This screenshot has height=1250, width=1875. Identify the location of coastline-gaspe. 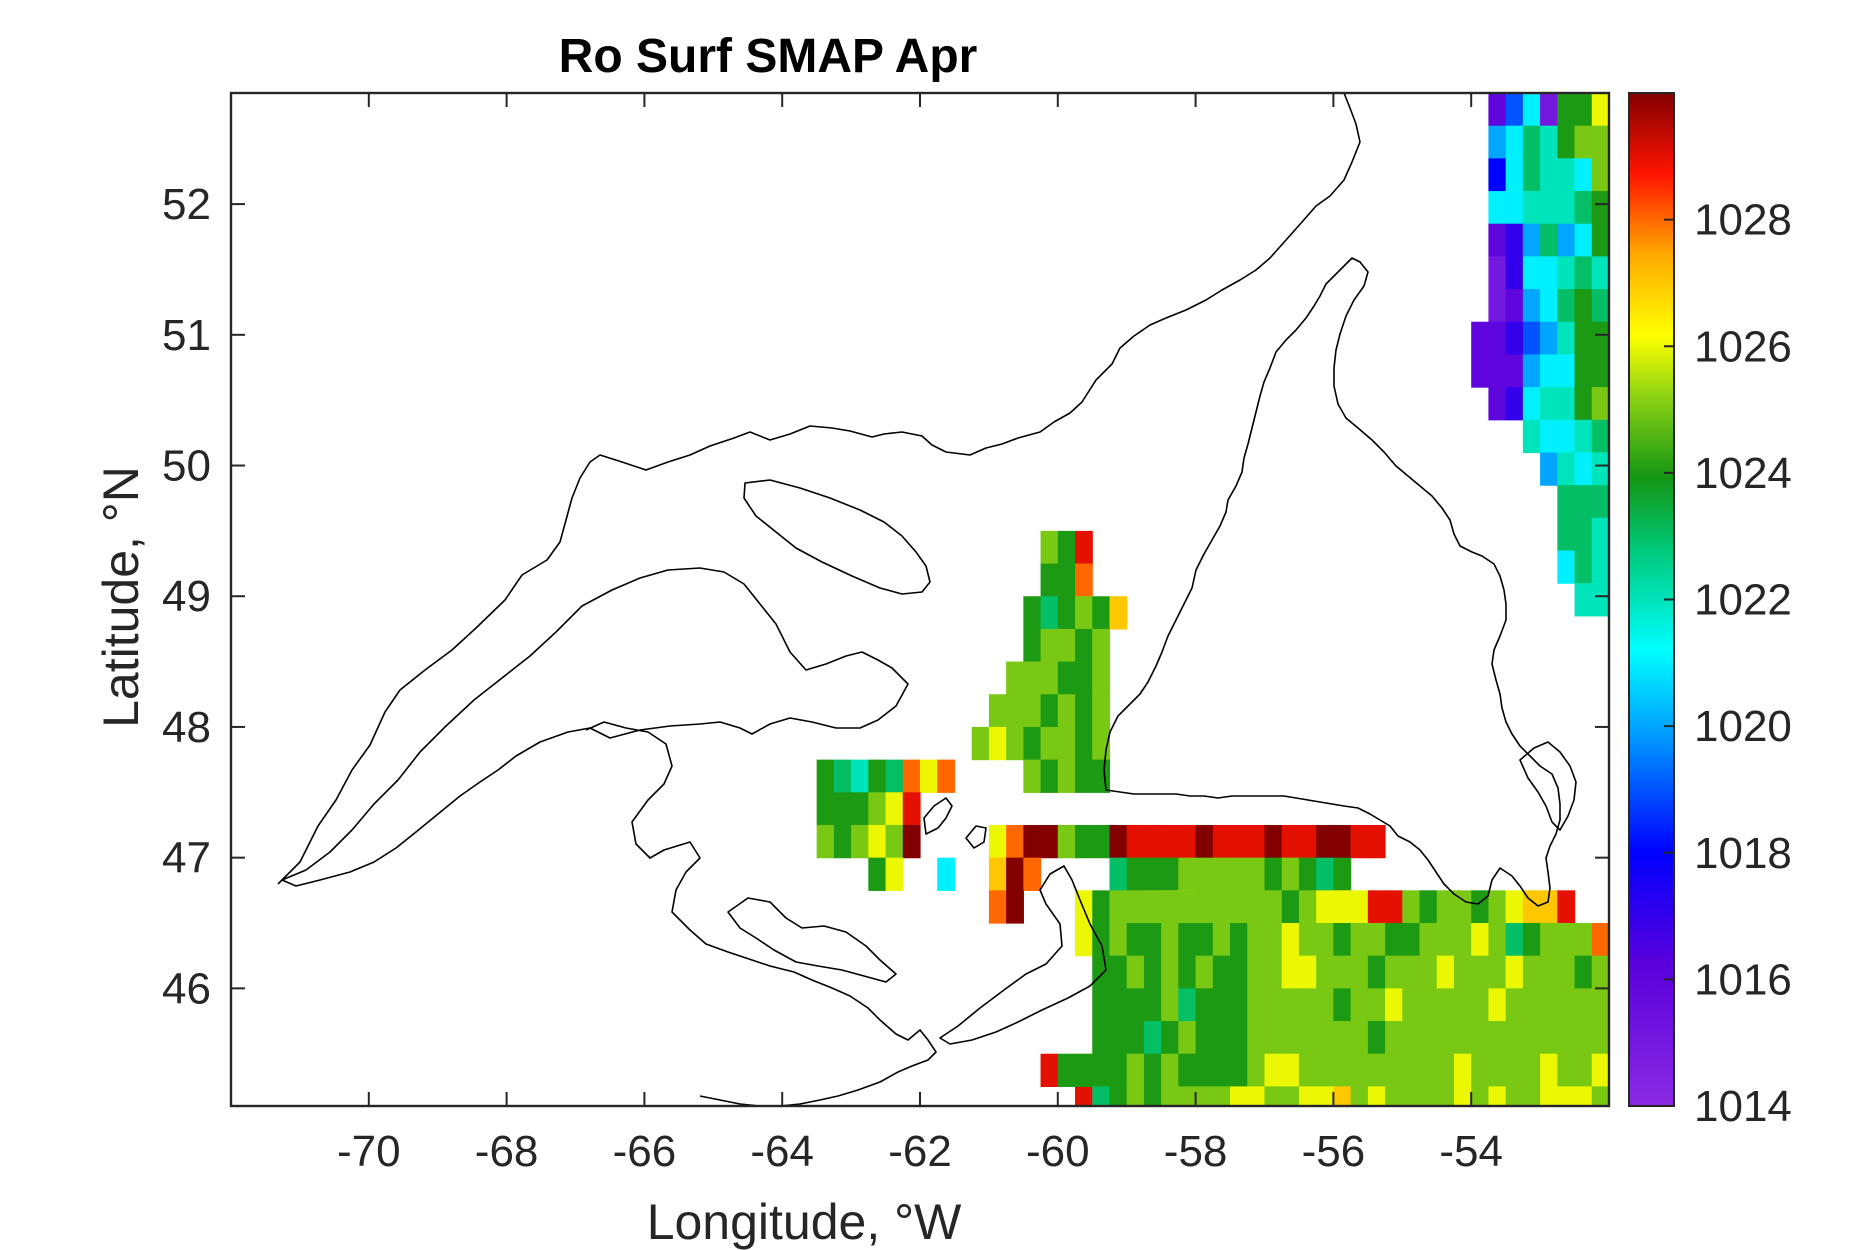
(595, 727).